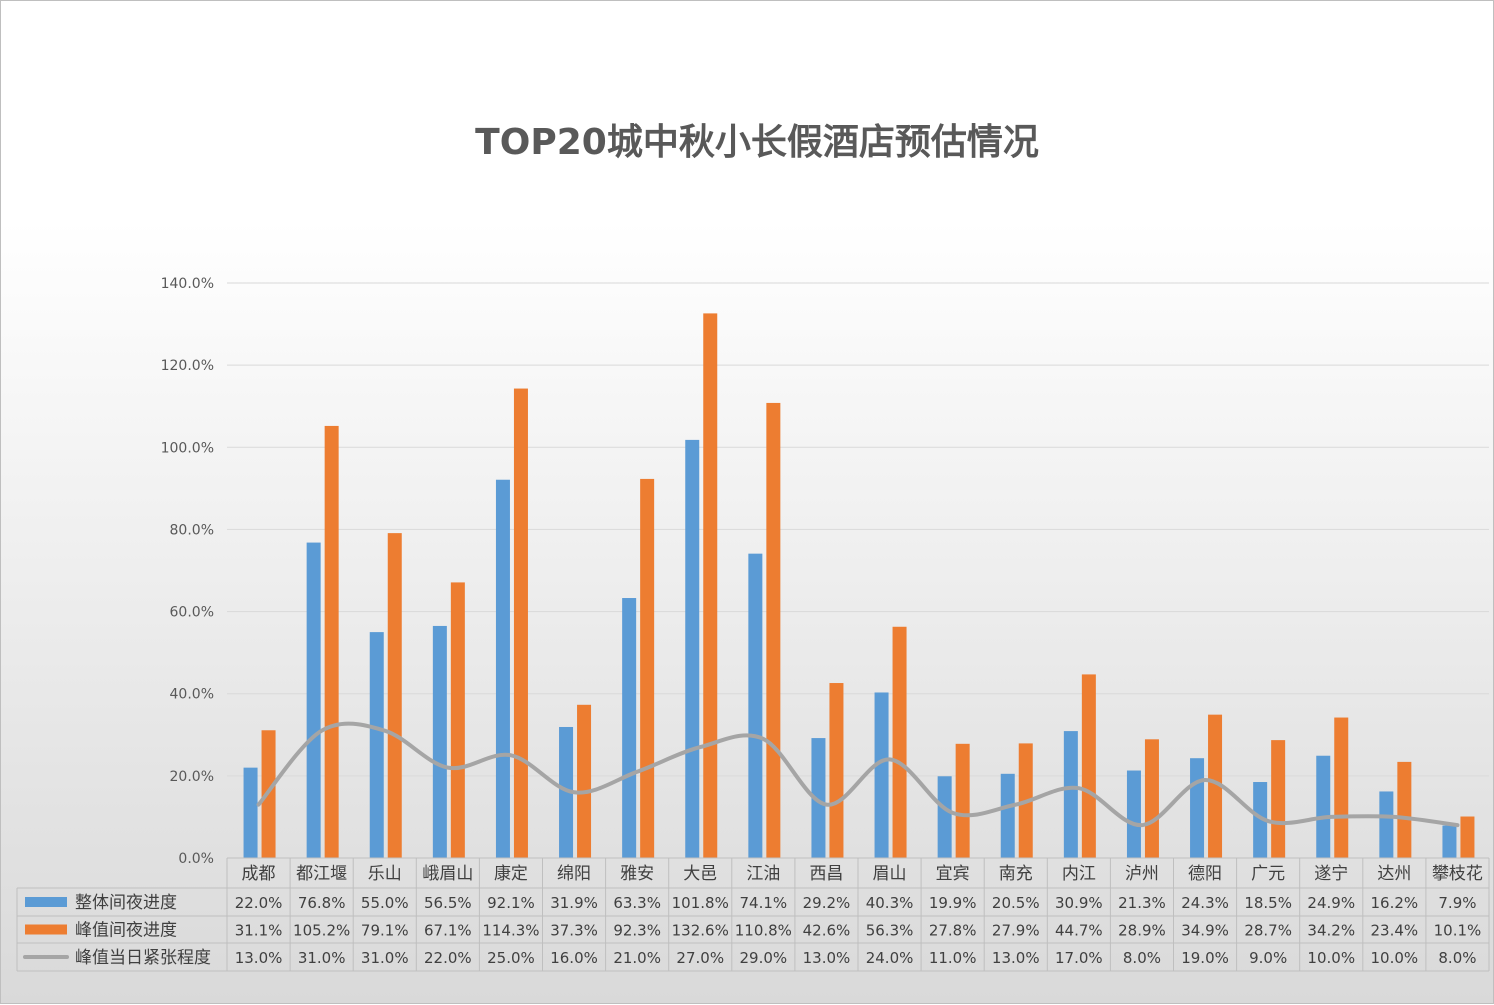 The height and width of the screenshot is (1005, 1494). Describe the element at coordinates (890, 958) in the screenshot. I see `data-label: 24.0%` at that location.